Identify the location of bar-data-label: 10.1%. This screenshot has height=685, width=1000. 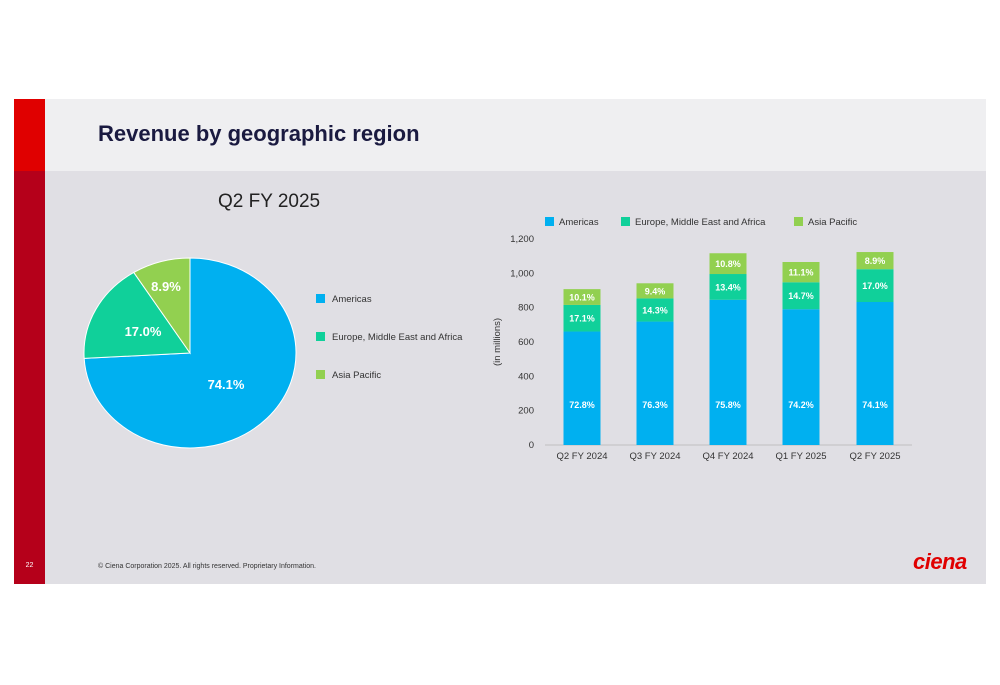
(582, 298).